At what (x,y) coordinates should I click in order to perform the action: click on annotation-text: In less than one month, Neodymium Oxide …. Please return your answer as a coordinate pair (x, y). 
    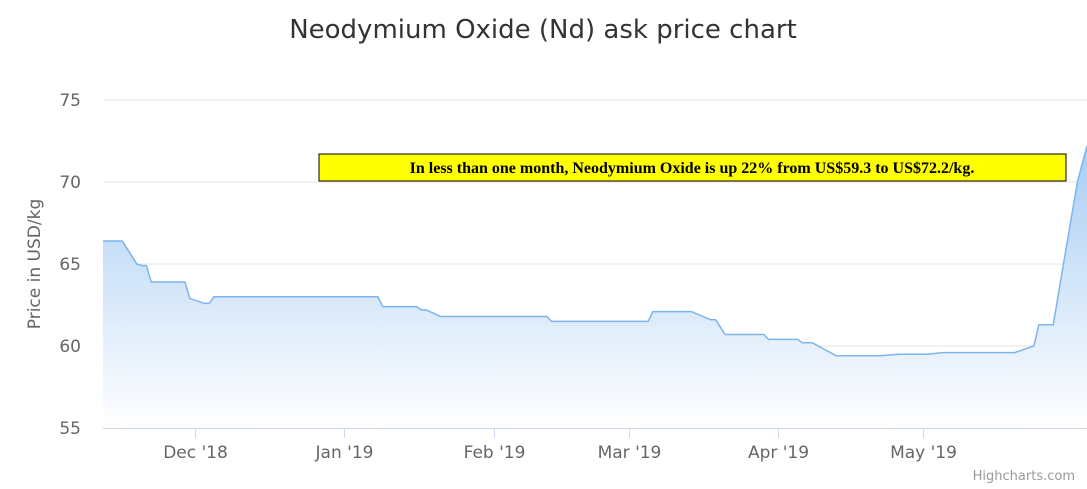
    Looking at the image, I should click on (692, 168).